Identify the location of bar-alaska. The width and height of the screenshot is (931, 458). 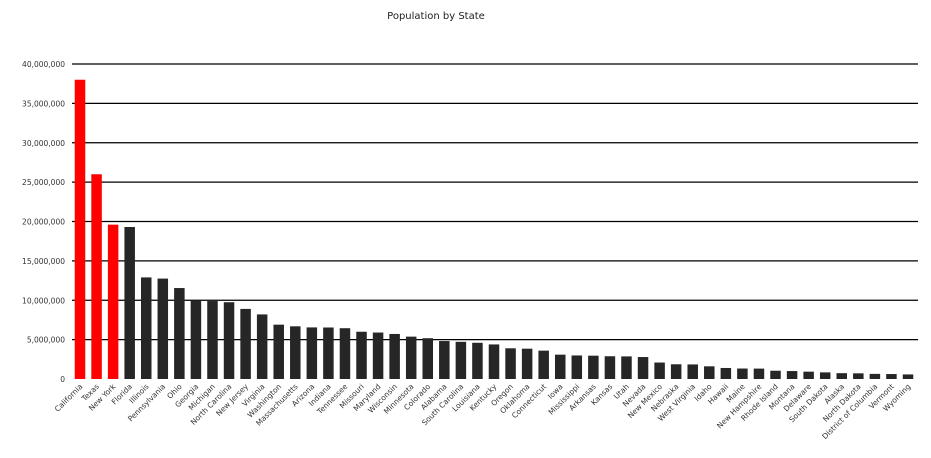
(842, 376).